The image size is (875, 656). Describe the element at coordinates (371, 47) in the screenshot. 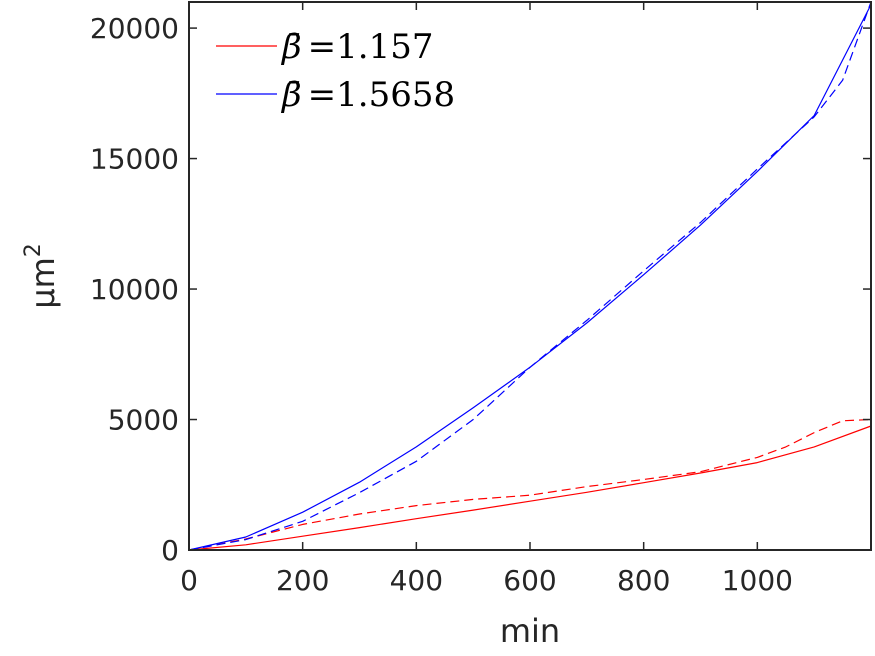

I see `legend-value-red: =1.157` at that location.